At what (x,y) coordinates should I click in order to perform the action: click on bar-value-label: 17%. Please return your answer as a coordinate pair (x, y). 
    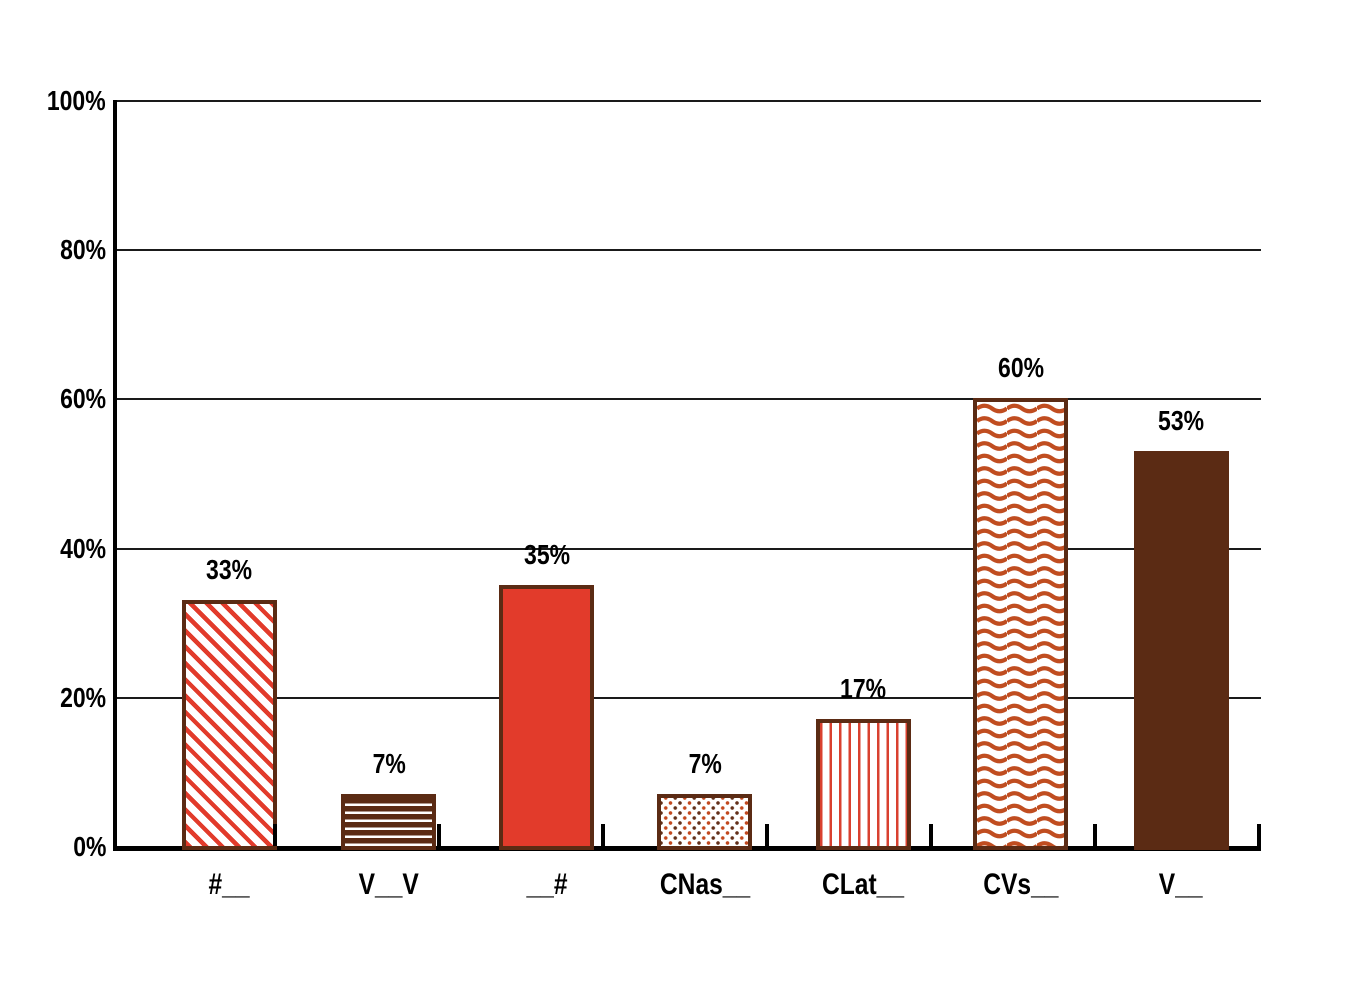
    Looking at the image, I should click on (863, 689).